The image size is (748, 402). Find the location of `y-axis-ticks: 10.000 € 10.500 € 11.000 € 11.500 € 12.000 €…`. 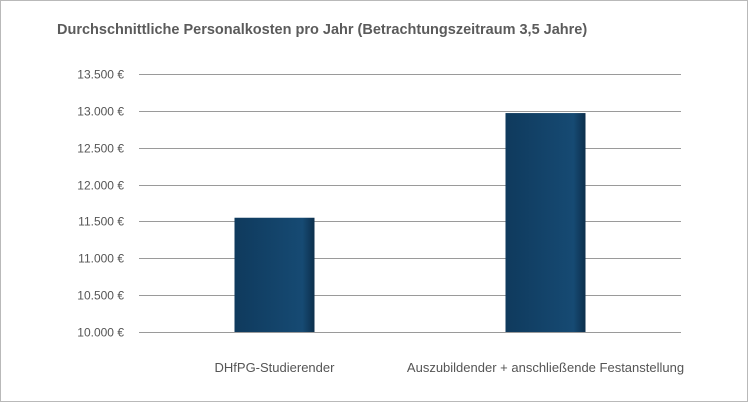

y-axis-ticks: 10.000 € 10.500 € 11.000 € 11.500 € 12.000 €… is located at coordinates (100, 204).